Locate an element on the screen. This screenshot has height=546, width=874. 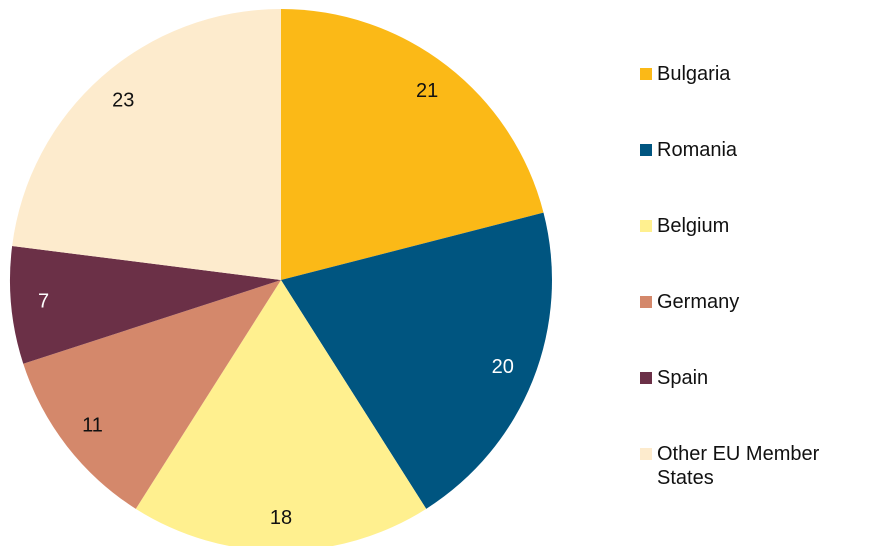
data-label: 11 is located at coordinates (92, 425).